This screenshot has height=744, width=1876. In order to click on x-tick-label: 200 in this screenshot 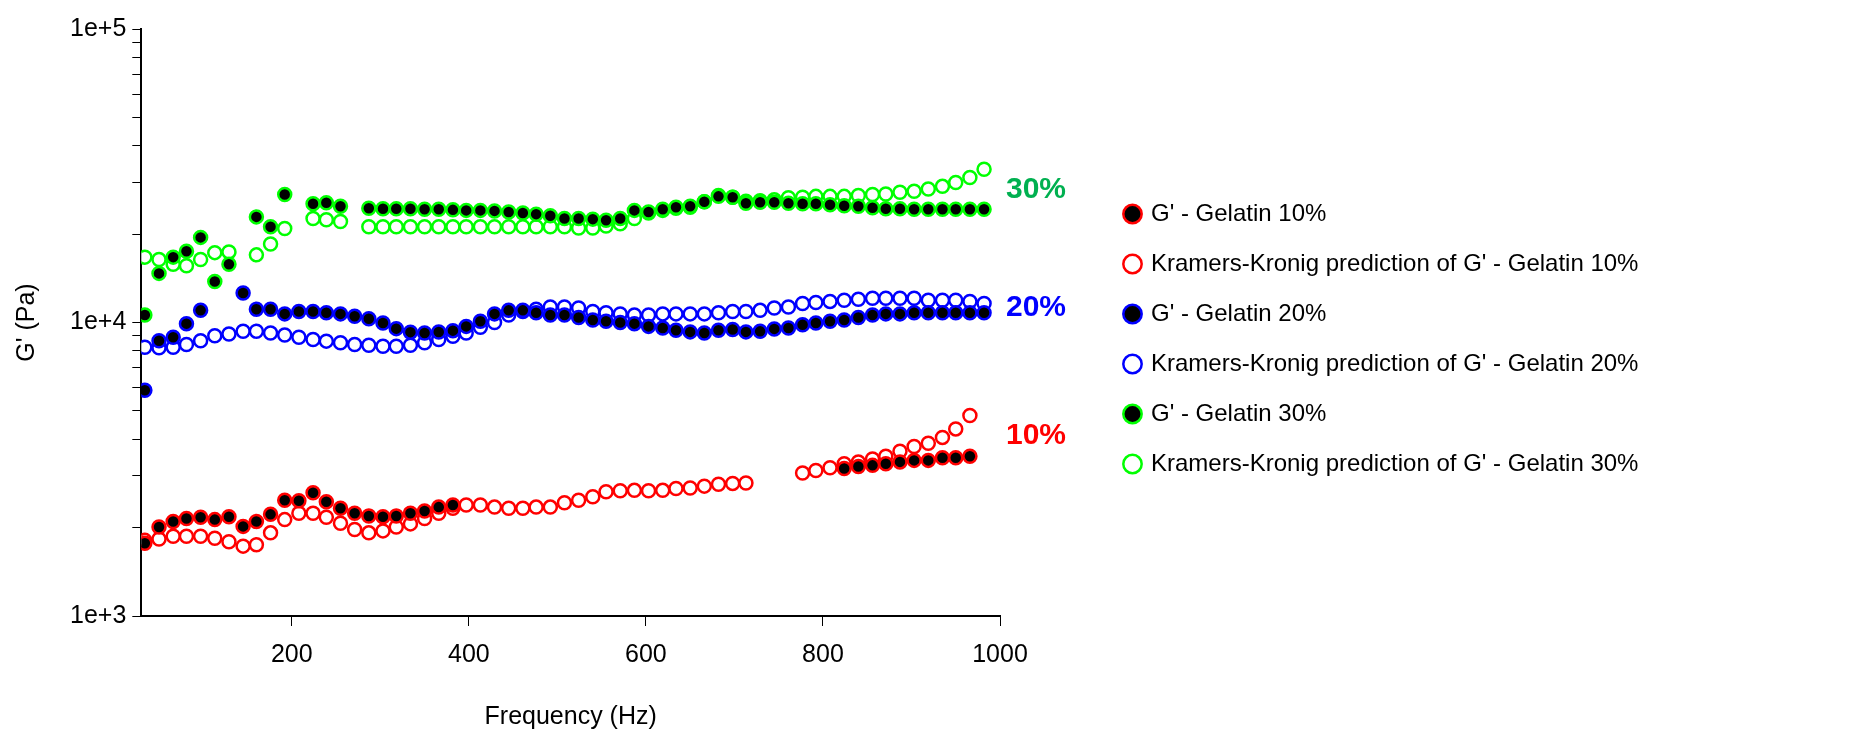, I will do `click(291, 652)`.